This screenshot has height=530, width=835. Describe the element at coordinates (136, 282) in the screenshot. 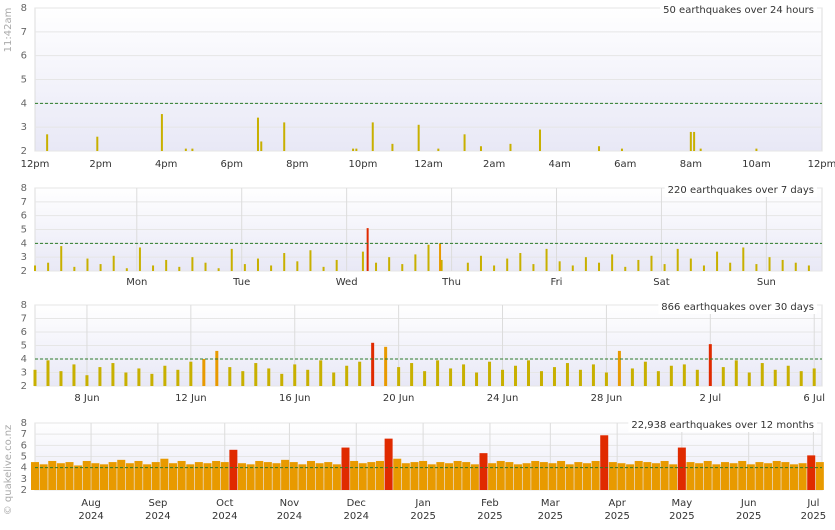

I see `x-tick-label: Mon` at that location.